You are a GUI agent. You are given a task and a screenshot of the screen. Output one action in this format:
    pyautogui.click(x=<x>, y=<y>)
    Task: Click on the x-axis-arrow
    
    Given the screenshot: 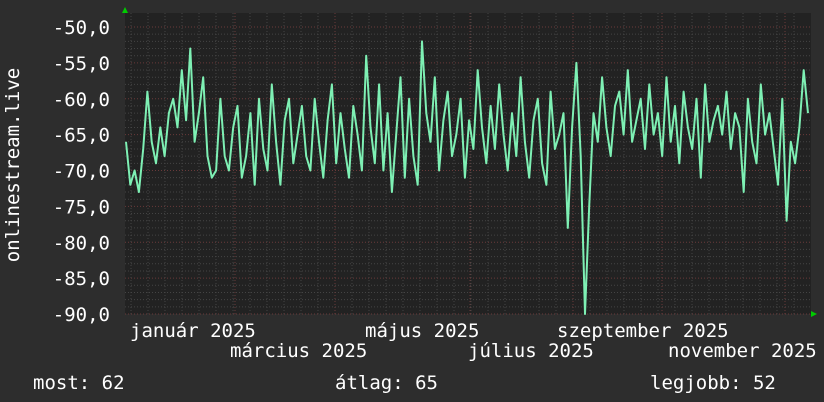 What is the action you would take?
    pyautogui.click(x=814, y=314)
    